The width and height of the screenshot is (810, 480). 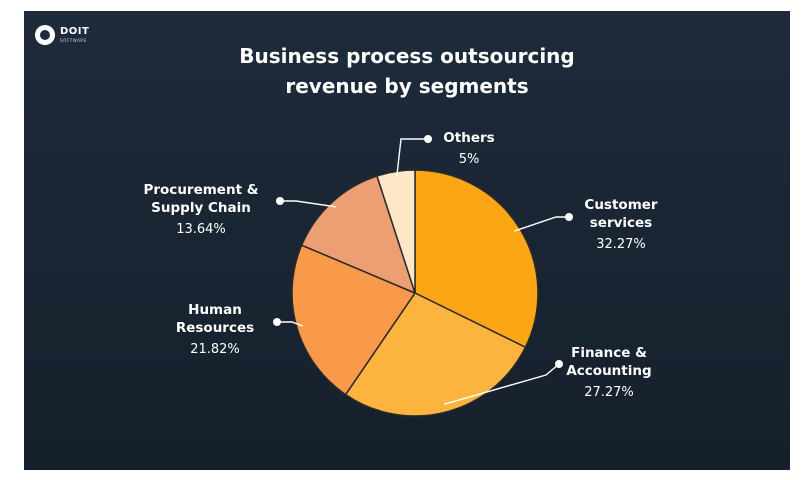 I want to click on slice-label-human-resources: Human Resources, so click(x=215, y=319).